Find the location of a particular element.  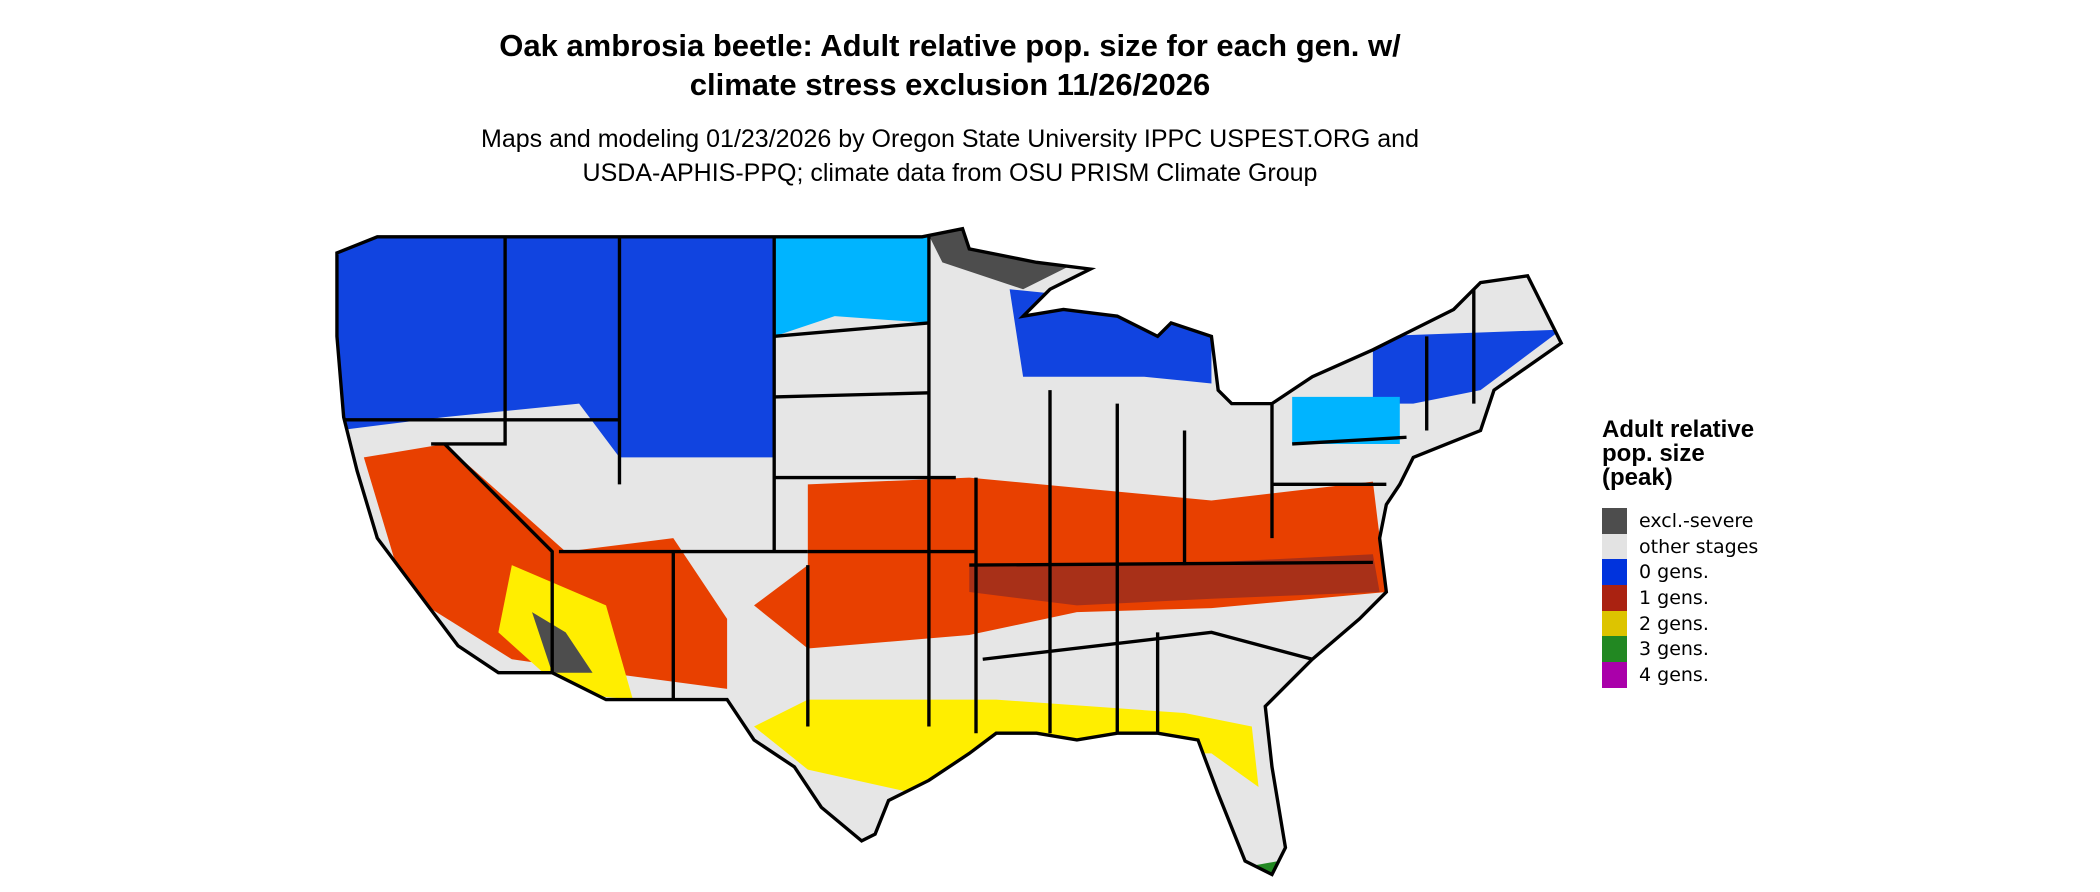

region-0-gens-lightblue-north is located at coordinates (851, 282).